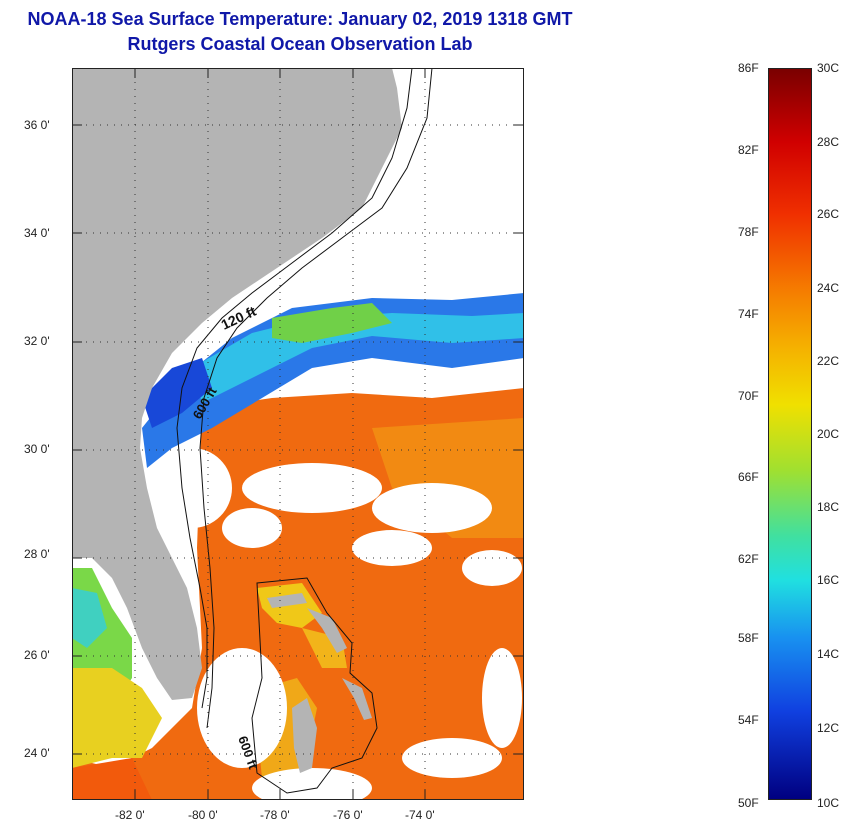 This screenshot has height=832, width=849. What do you see at coordinates (748, 559) in the screenshot?
I see `cbar-label-62f: 62F` at bounding box center [748, 559].